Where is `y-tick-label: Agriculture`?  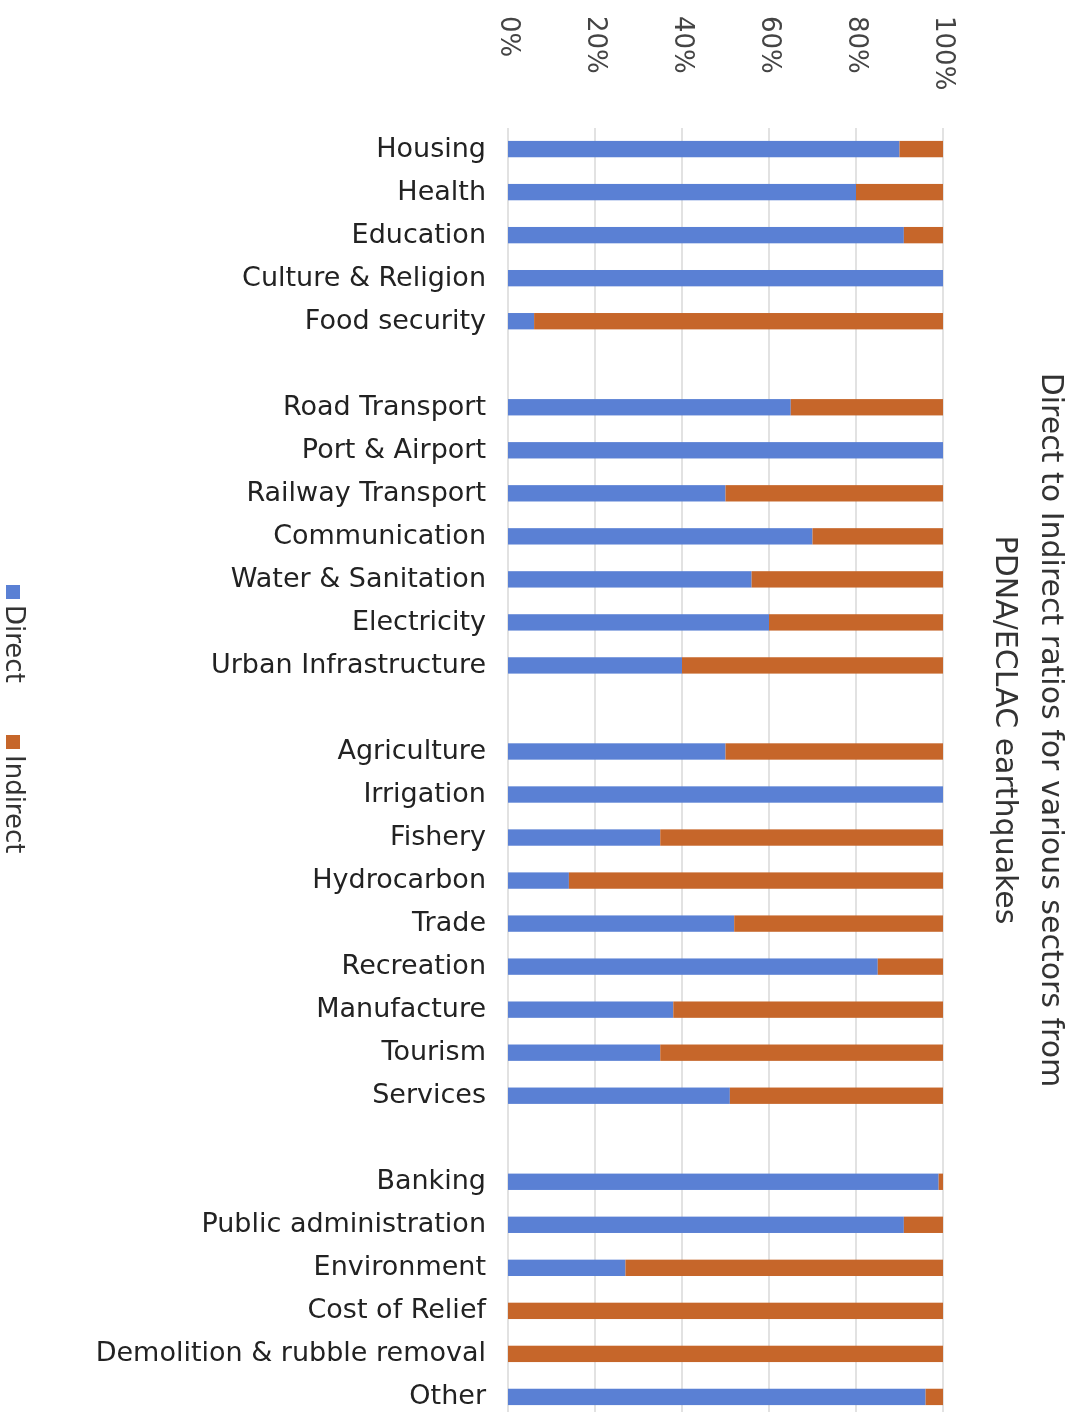 y-tick-label: Agriculture is located at coordinates (411, 749).